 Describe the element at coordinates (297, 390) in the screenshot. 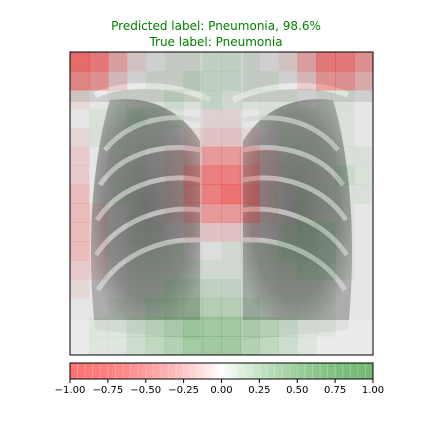

I see `colorbar-tick-label: 0.50` at that location.